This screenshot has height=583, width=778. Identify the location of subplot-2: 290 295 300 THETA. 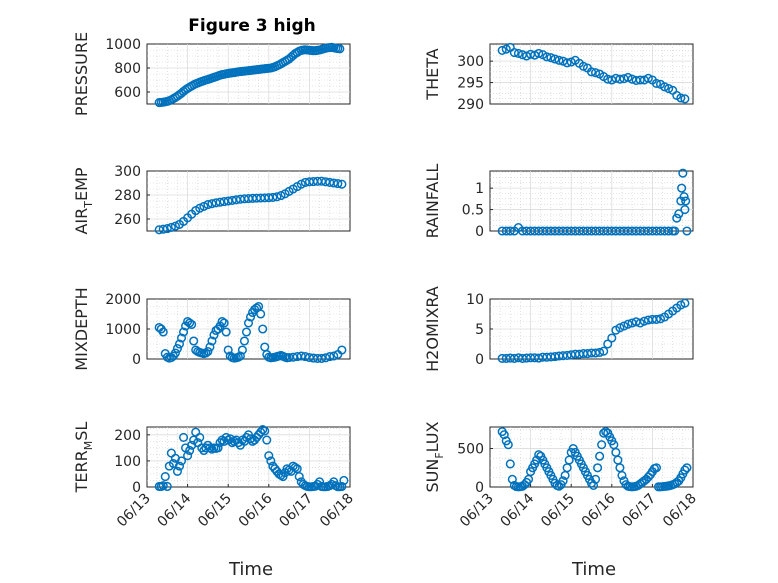
(558, 77).